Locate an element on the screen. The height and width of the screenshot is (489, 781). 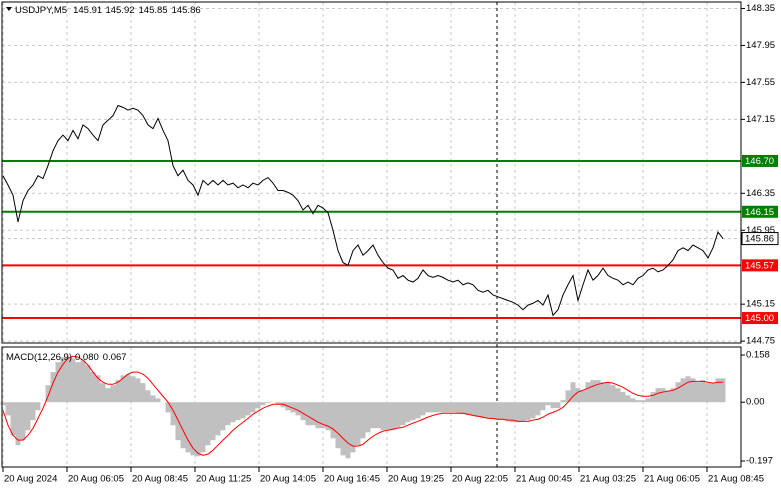
y-tick-label: 0.00 is located at coordinates (755, 402).